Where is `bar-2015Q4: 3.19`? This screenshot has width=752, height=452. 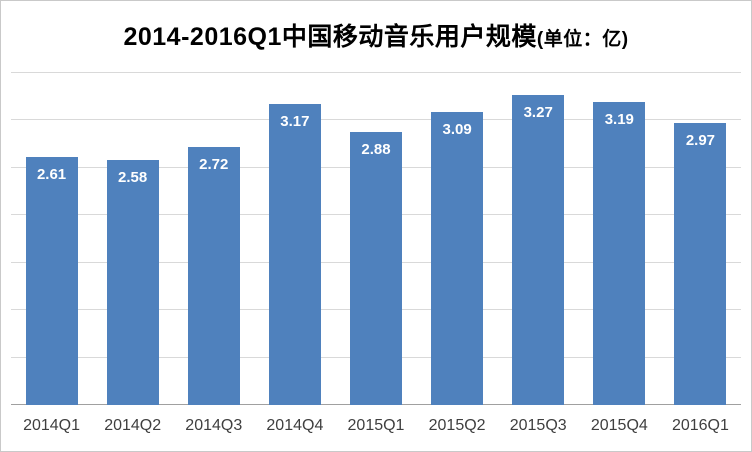
bar-2015Q4: 3.19 is located at coordinates (619, 253).